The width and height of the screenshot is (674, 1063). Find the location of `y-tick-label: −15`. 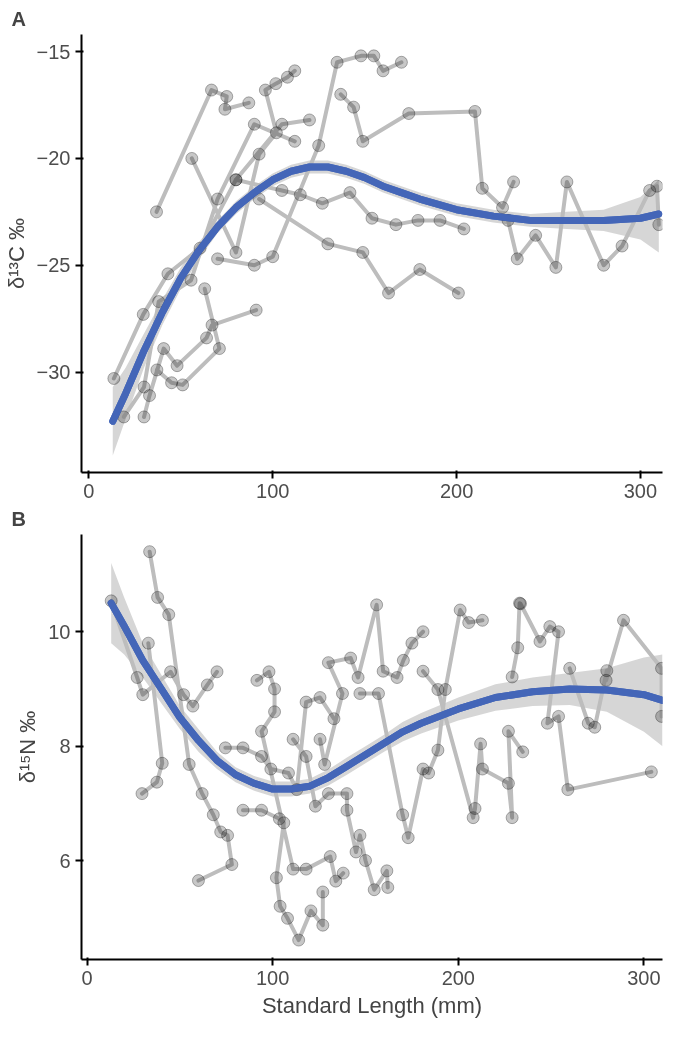

y-tick-label: −15 is located at coordinates (53, 51).